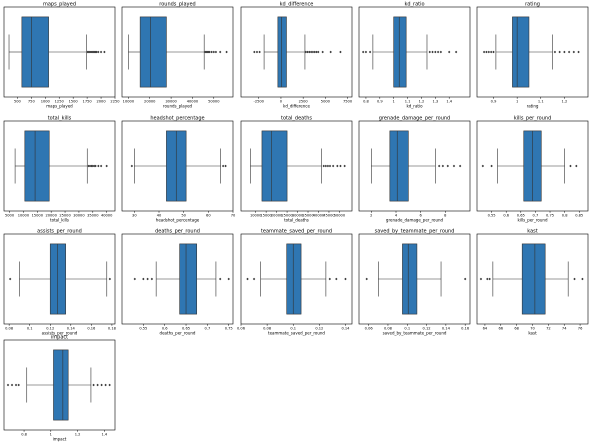  What do you see at coordinates (18, 102) in the screenshot?
I see `x-tick-label: 500` at bounding box center [18, 102].